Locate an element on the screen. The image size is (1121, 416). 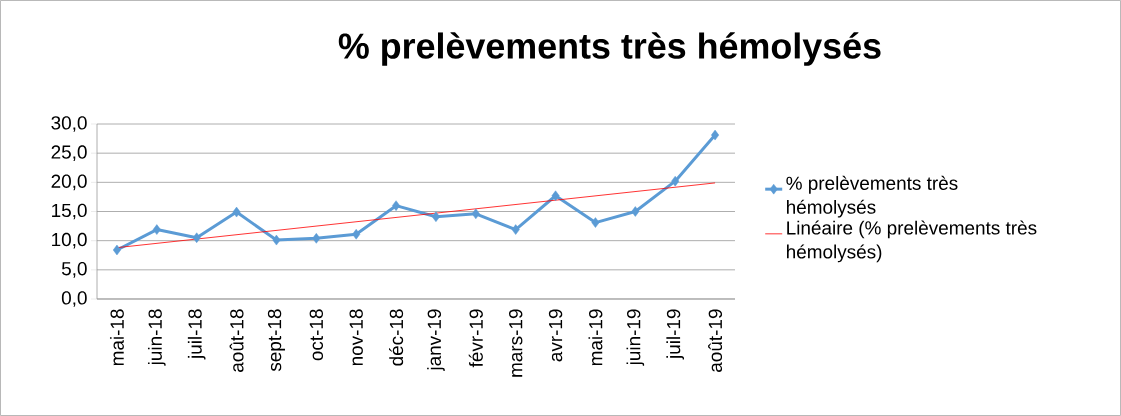
x-tick-label: janv-19 is located at coordinates (436, 340).